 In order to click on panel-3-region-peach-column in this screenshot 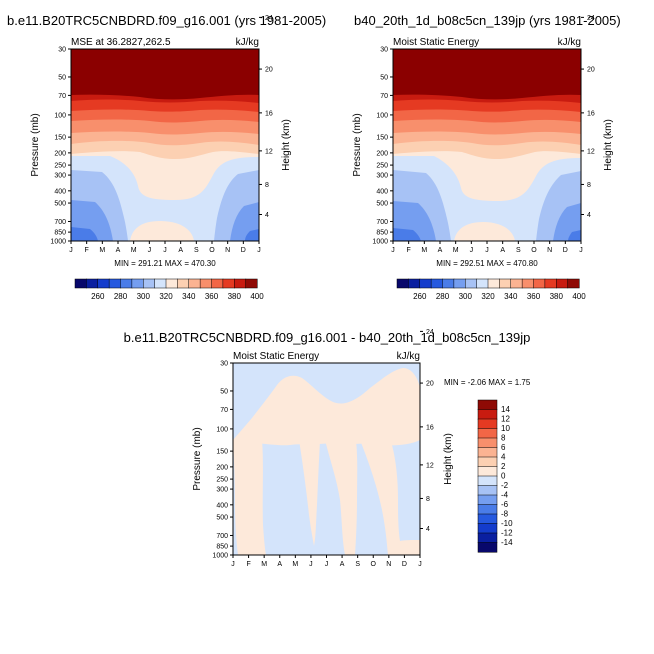, I will do `click(249, 497)`.